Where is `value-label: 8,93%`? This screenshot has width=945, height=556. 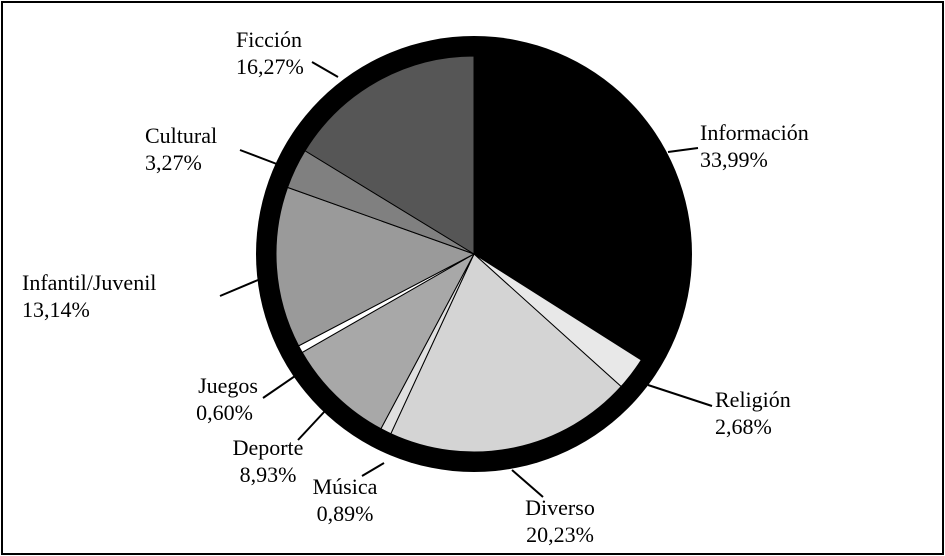 value-label: 8,93% is located at coordinates (268, 474).